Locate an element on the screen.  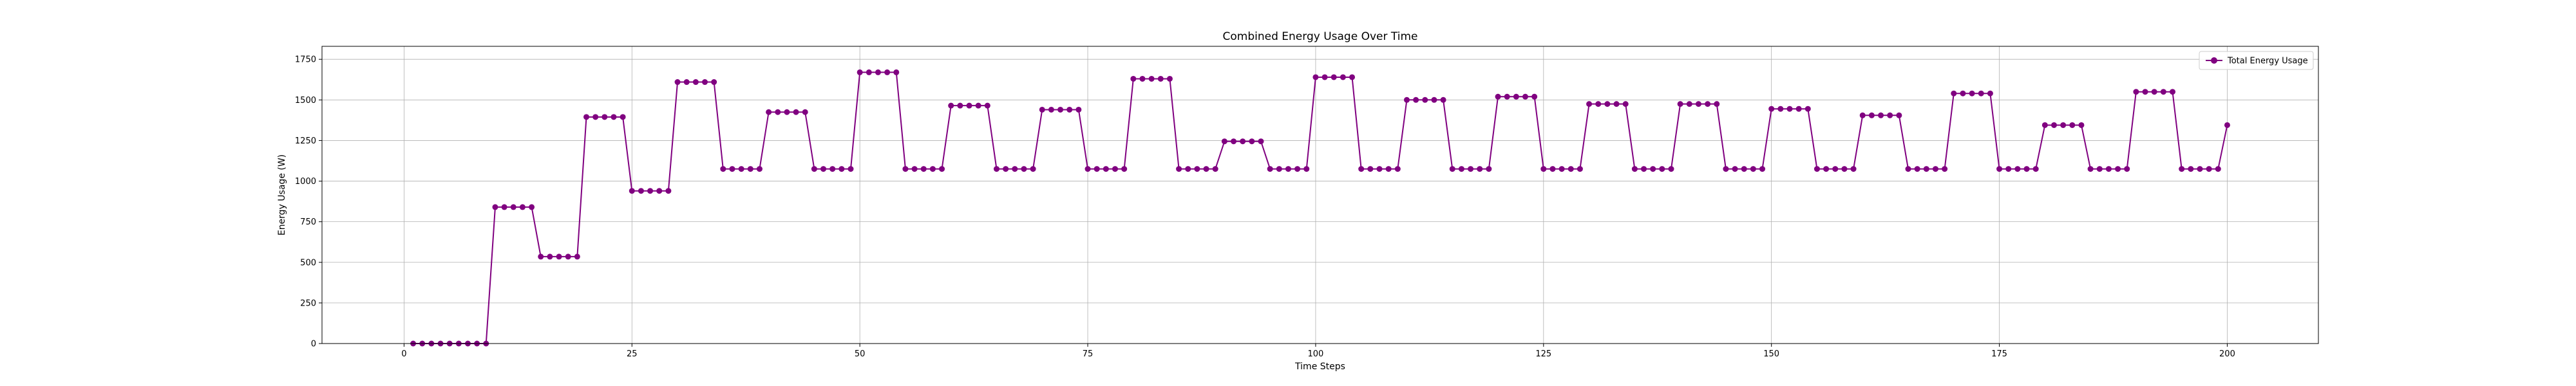
x-tick-label: 175 is located at coordinates (1999, 354).